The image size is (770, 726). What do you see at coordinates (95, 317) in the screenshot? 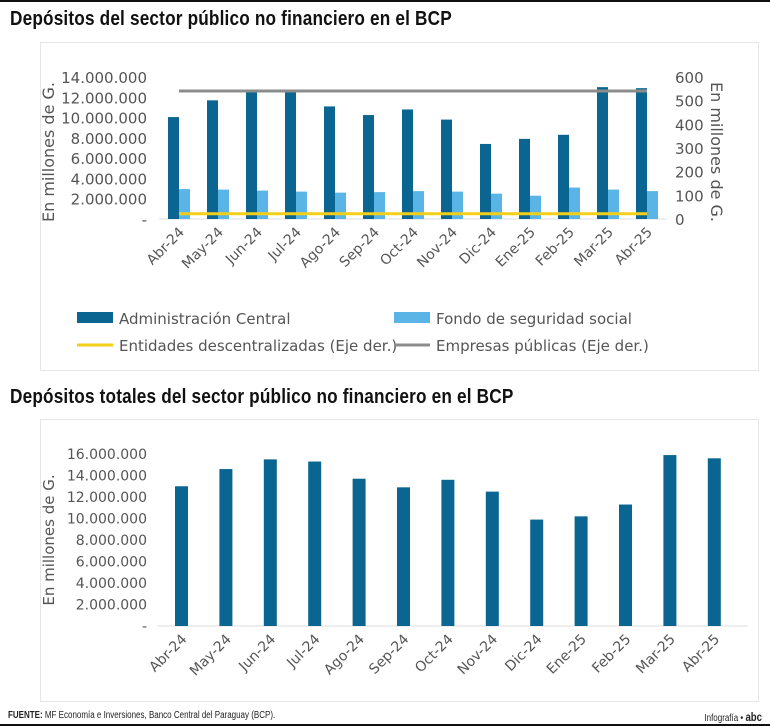
I see `legend-swatch` at bounding box center [95, 317].